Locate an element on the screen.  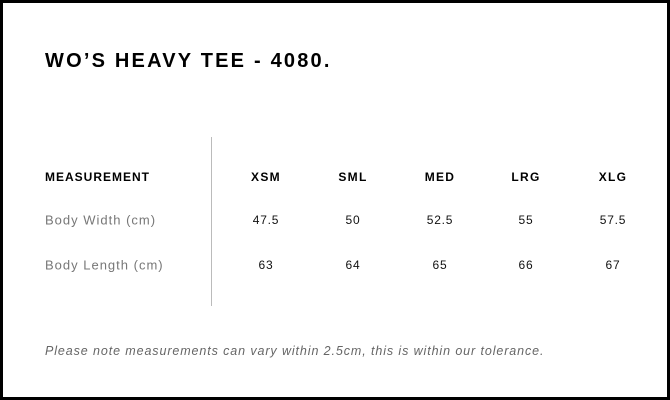
size-header-xlg: XLG is located at coordinates (613, 177).